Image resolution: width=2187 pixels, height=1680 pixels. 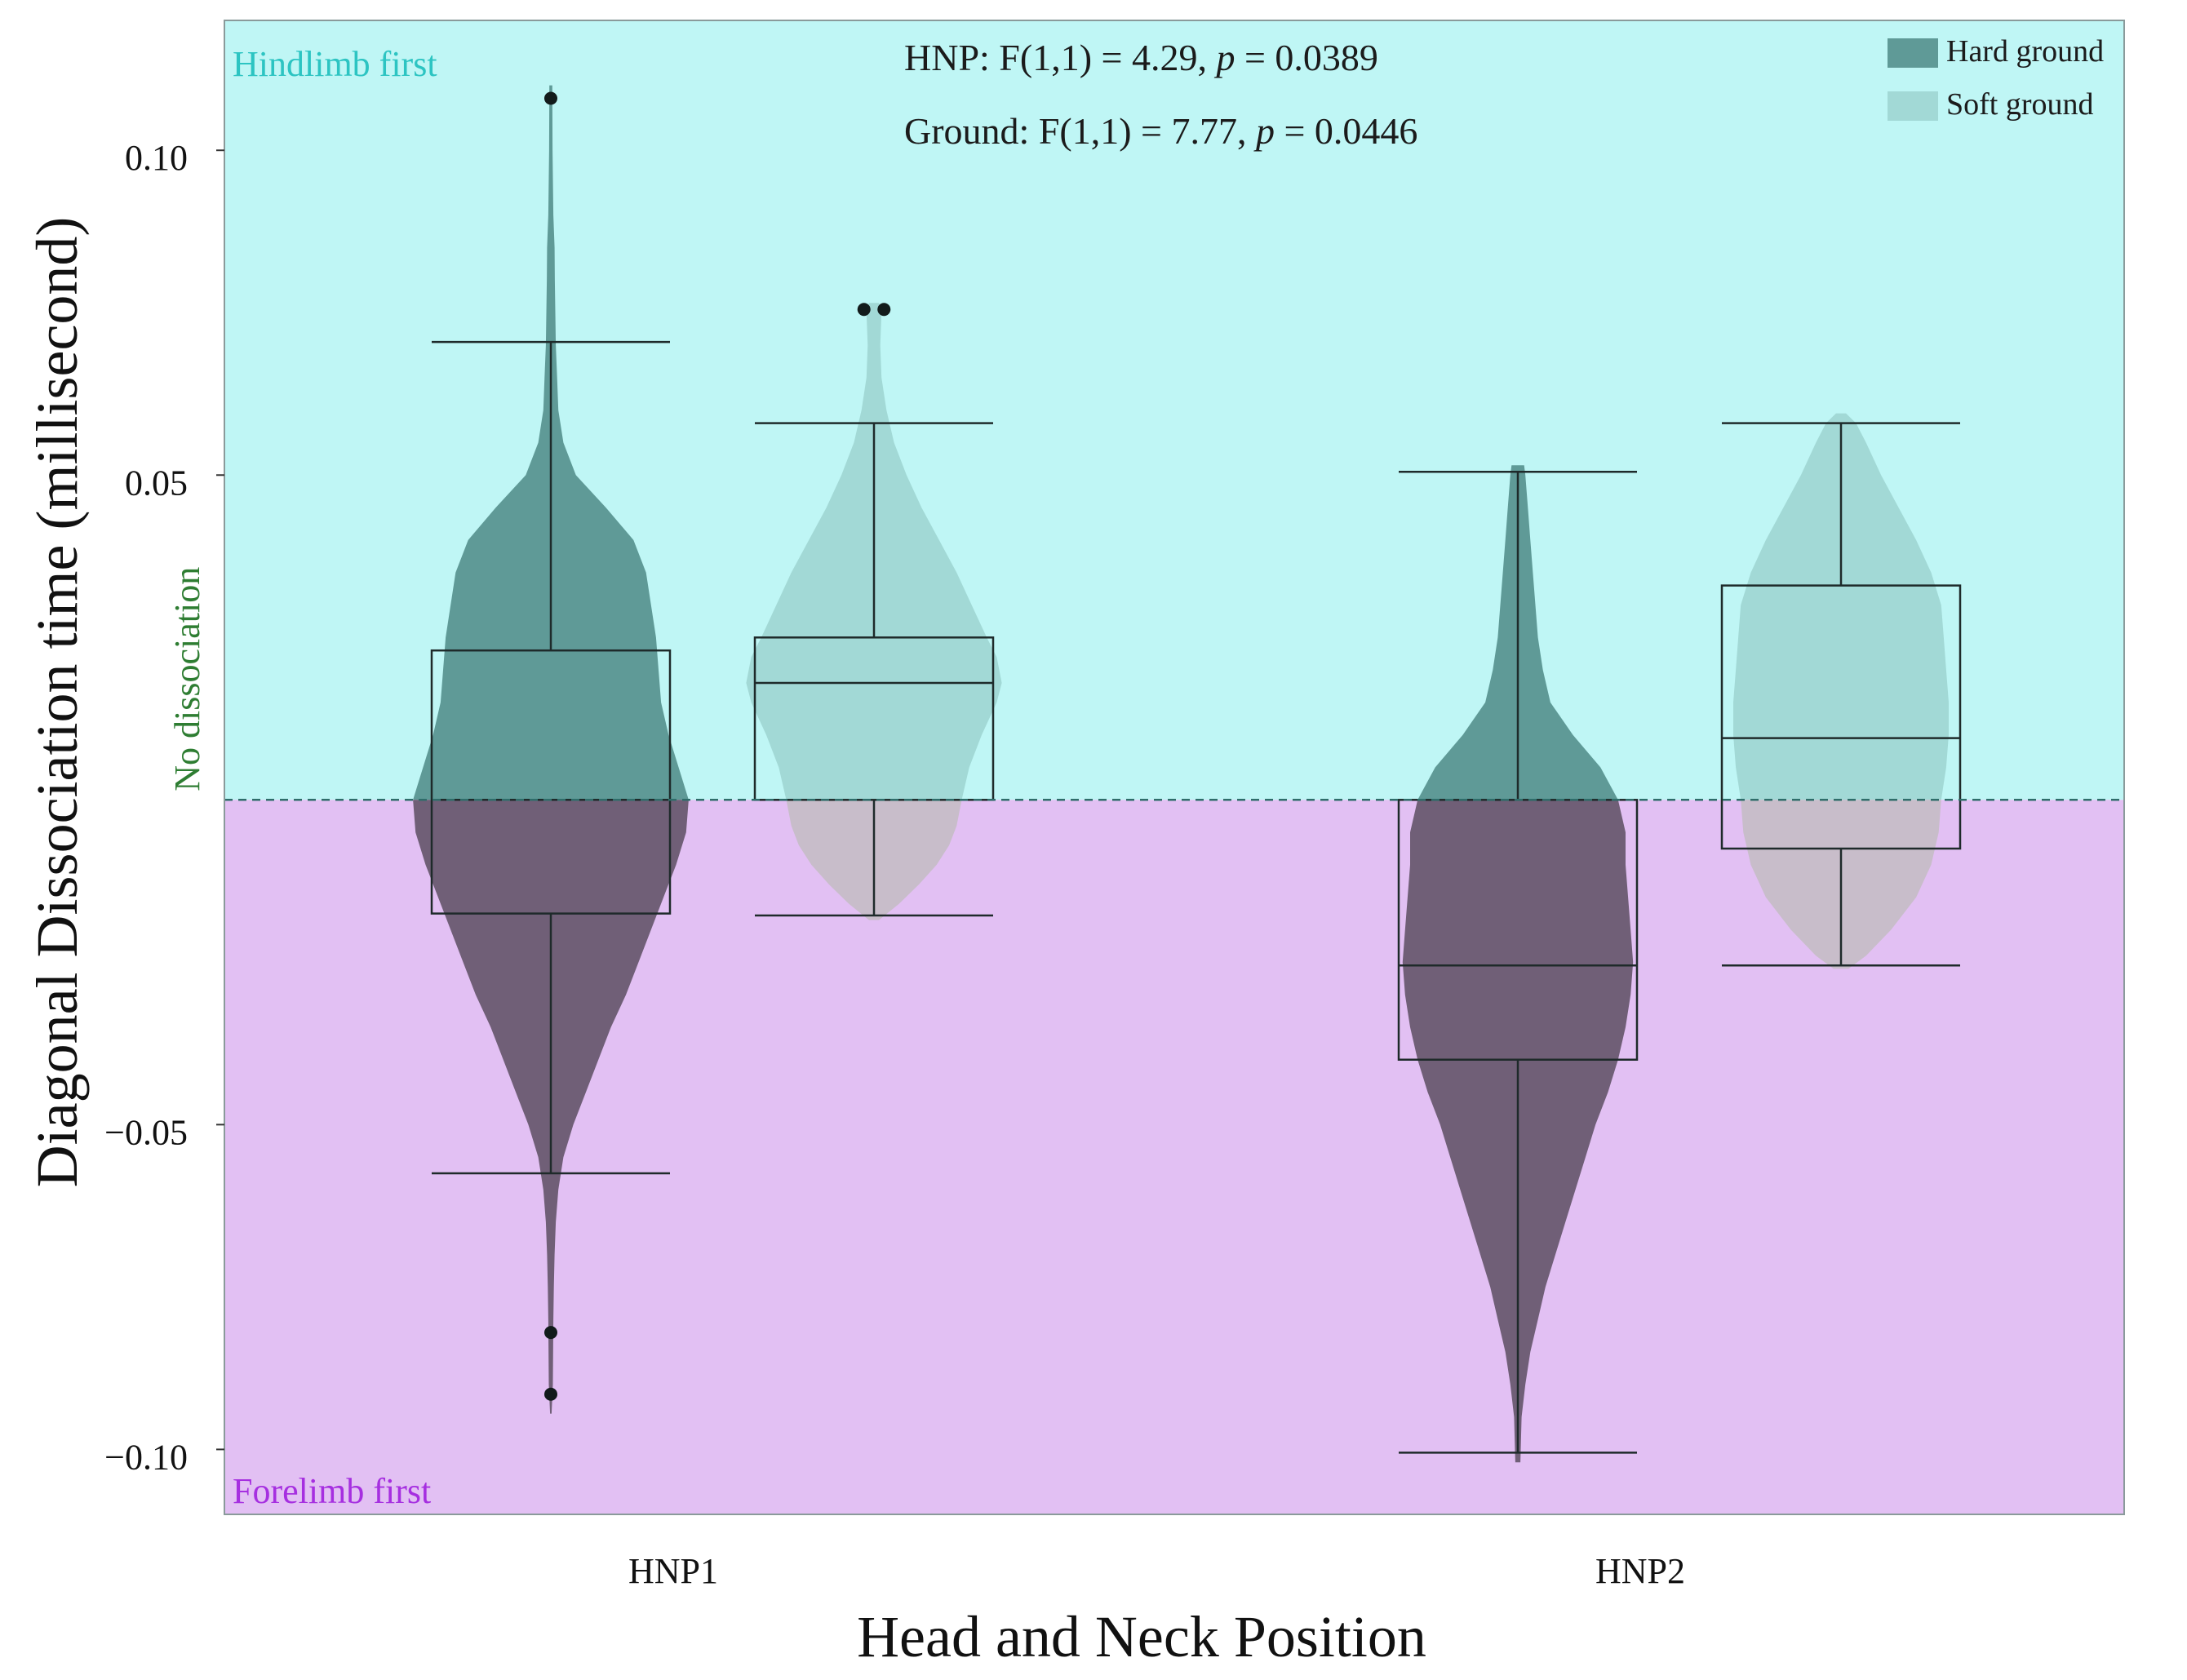 I want to click on violin-upper-hnp2-soft-ground, so click(x=1841, y=606).